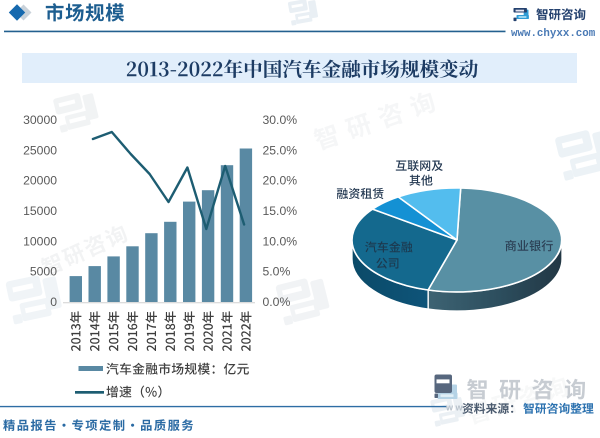 The width and height of the screenshot is (600, 438). Describe the element at coordinates (40, 150) in the screenshot. I see `svg-text: 25000` at that location.